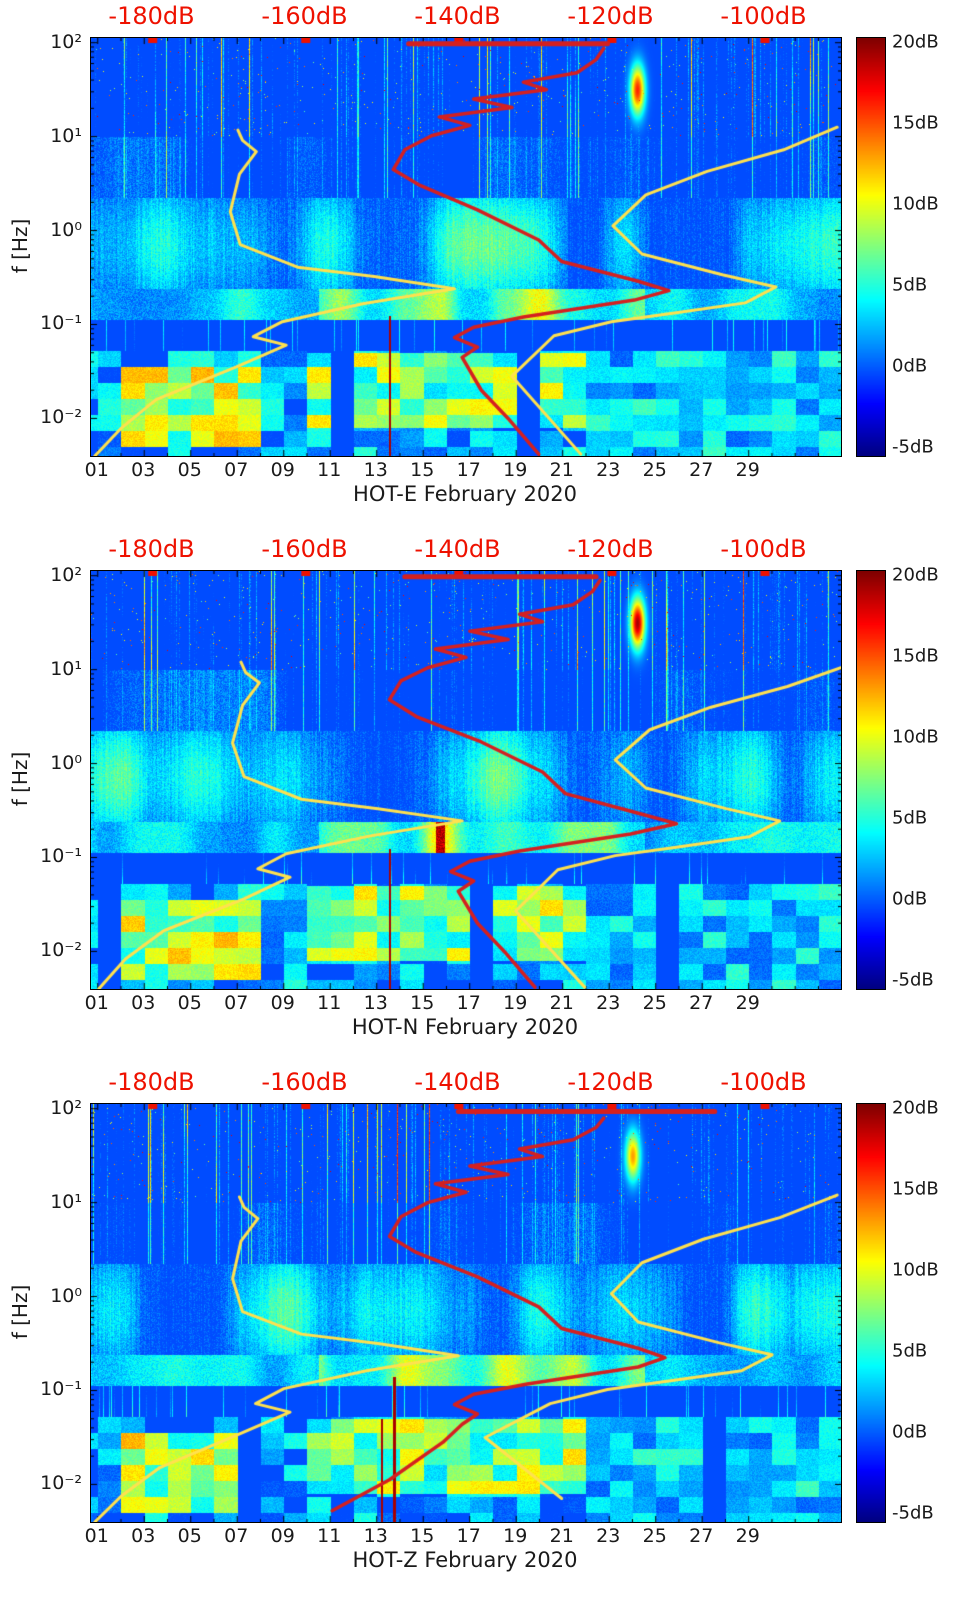 The image size is (962, 1599). I want to click on x-tick-label: 23, so click(608, 1536).